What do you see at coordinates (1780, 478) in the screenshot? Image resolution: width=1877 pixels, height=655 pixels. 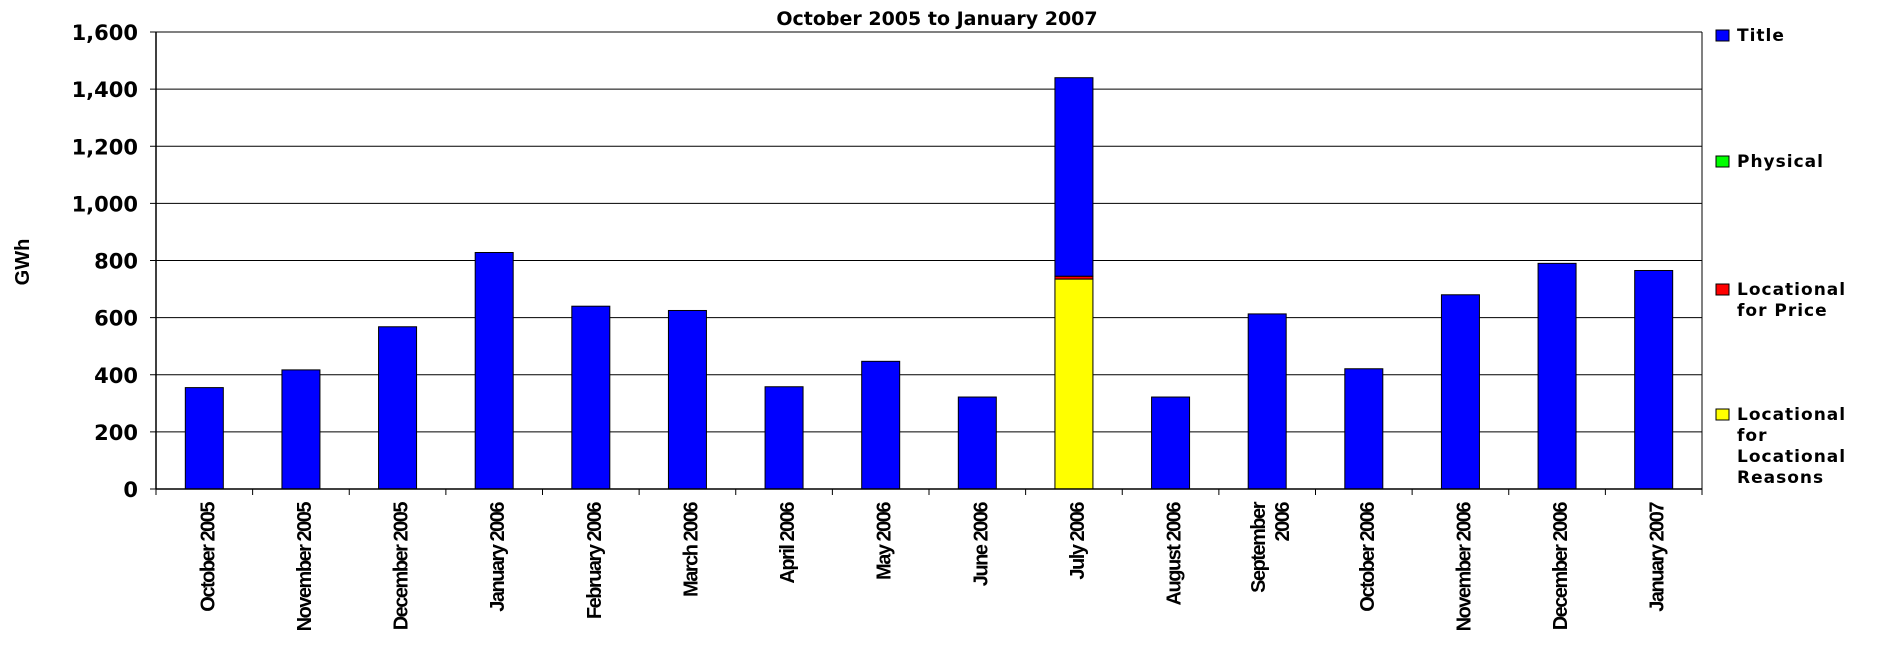 I see `legend-label: Reasons` at bounding box center [1780, 478].